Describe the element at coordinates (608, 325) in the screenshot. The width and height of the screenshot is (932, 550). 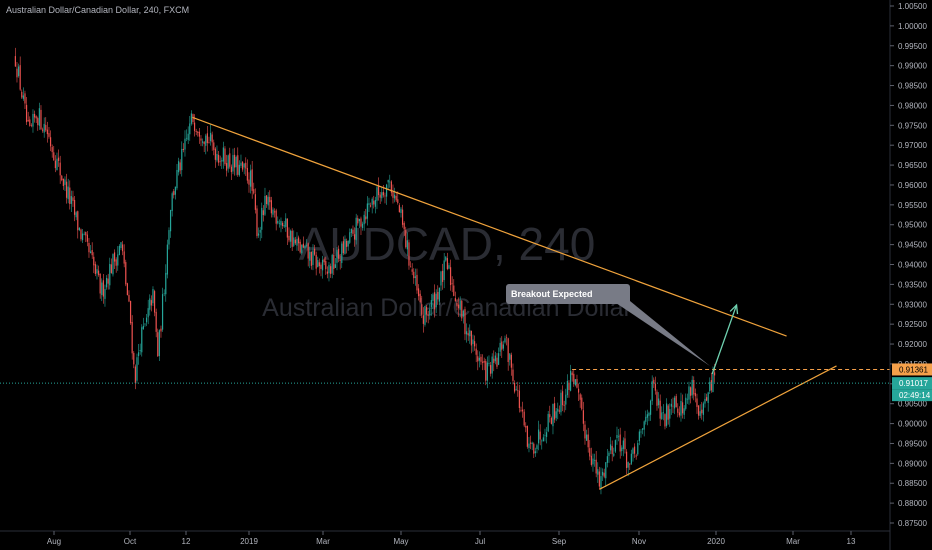
I see `annotation-callout: Breakout Expected` at that location.